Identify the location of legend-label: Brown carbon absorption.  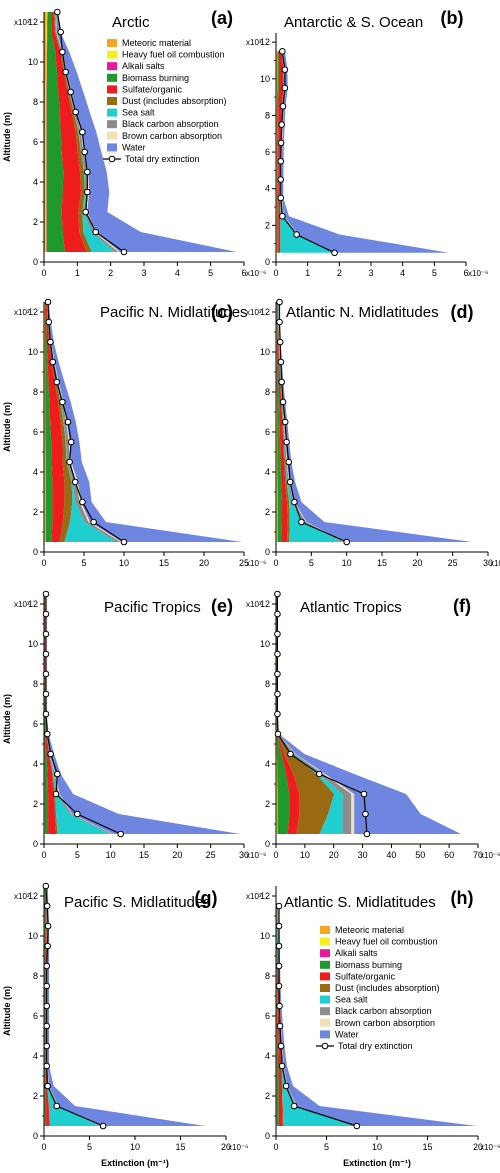
(385, 1023).